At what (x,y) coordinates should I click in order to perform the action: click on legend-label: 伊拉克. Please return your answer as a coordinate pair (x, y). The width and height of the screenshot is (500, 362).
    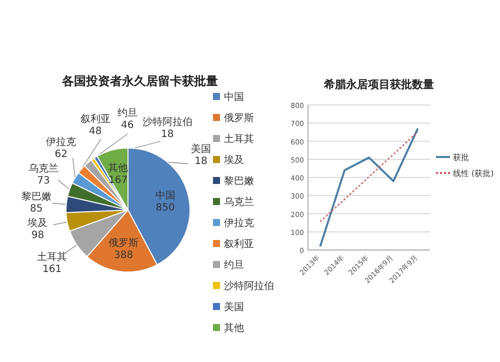
    Looking at the image, I should click on (239, 223).